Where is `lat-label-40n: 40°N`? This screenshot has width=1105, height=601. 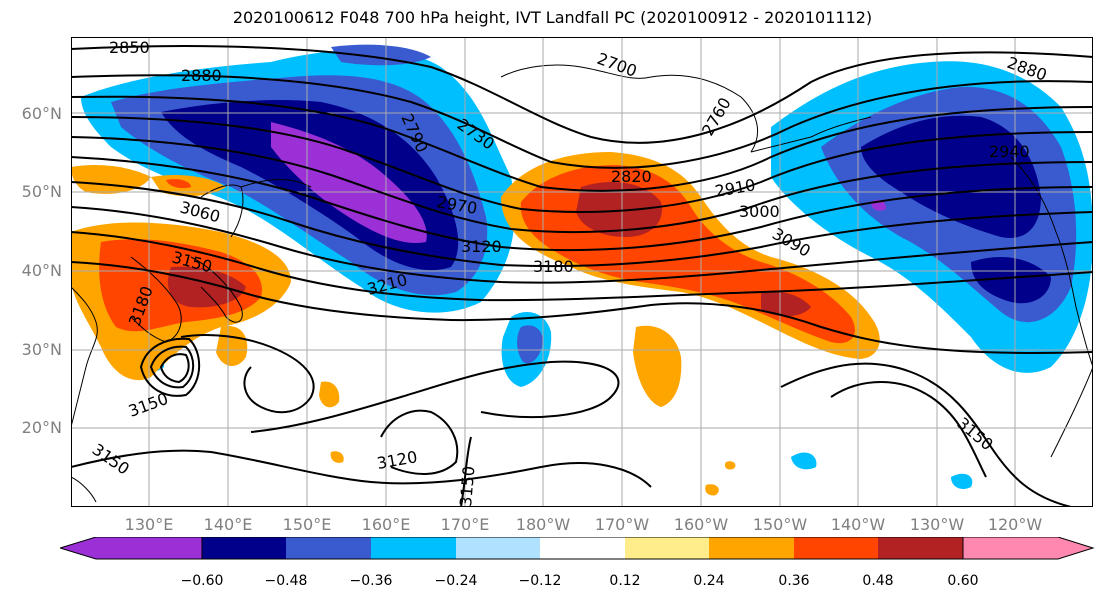 lat-label-40n: 40°N is located at coordinates (41, 270).